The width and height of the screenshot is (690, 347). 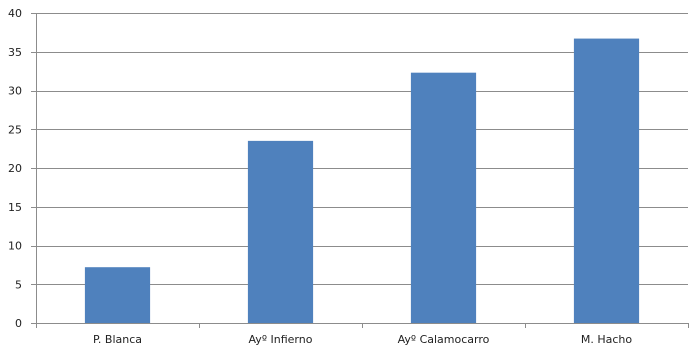 What do you see at coordinates (15, 52) in the screenshot?
I see `y-tick-label: 35` at bounding box center [15, 52].